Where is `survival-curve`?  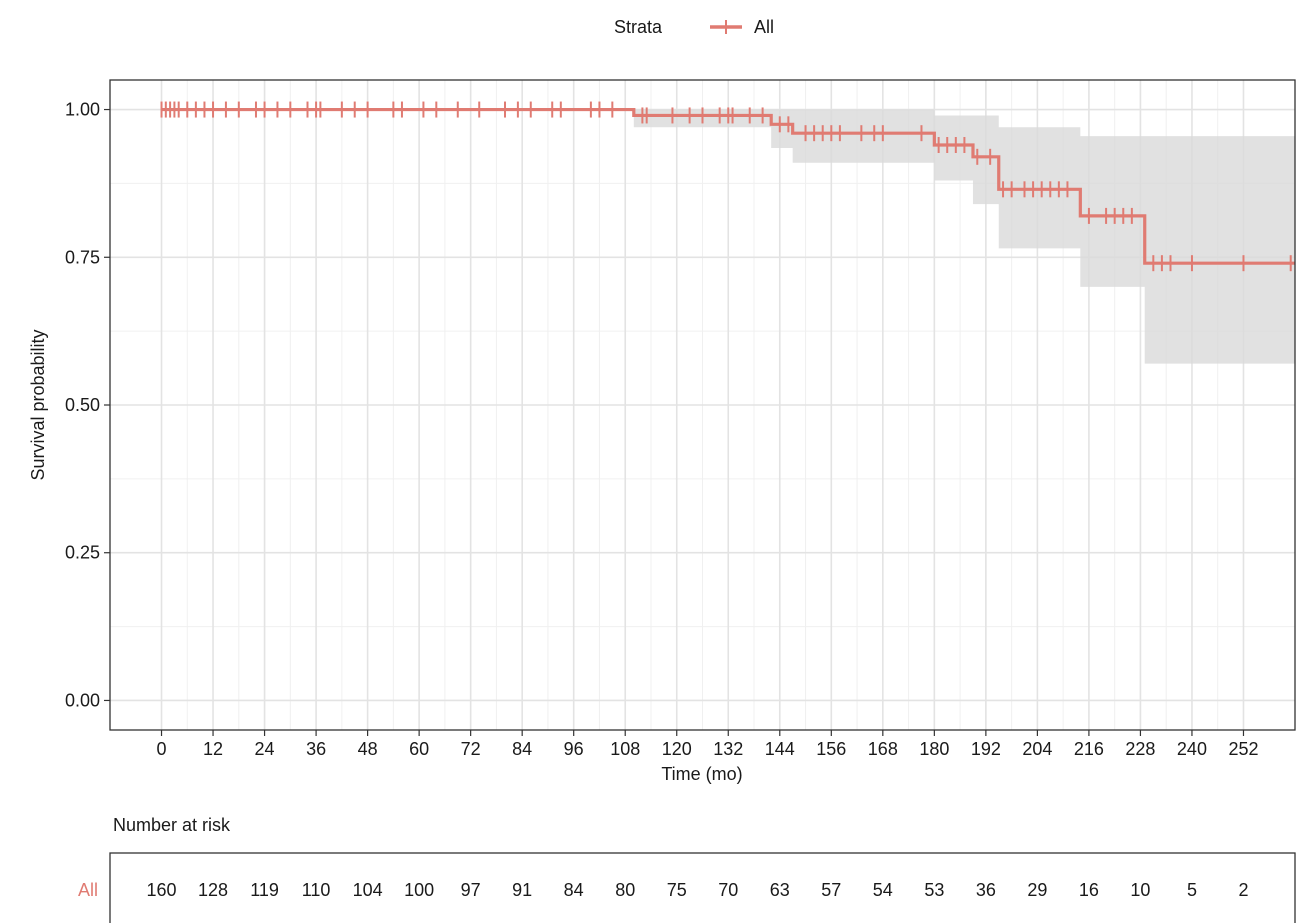 survival-curve is located at coordinates (728, 186).